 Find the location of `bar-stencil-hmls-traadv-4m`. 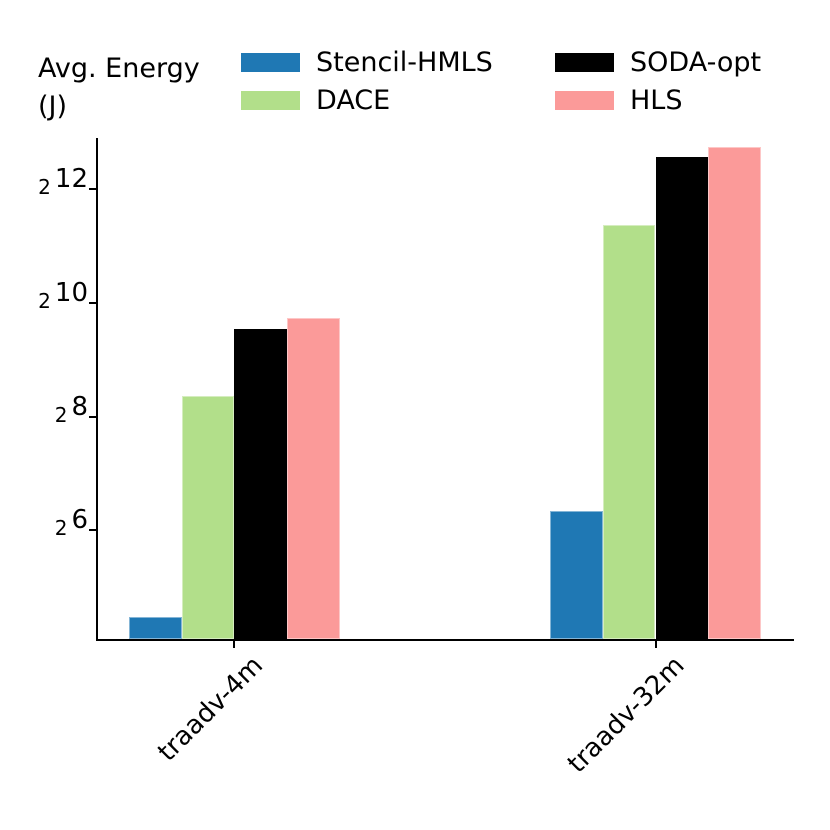

bar-stencil-hmls-traadv-4m is located at coordinates (155, 627).